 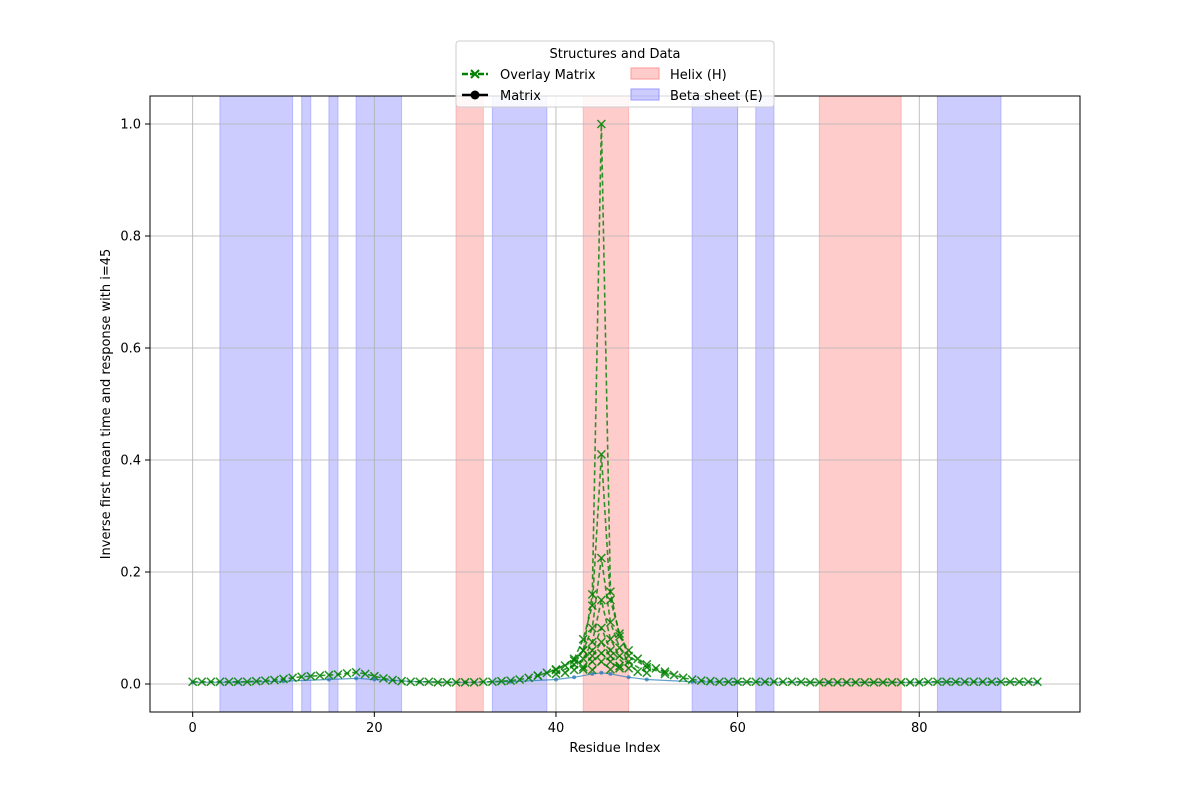 I want to click on legend-patch-helix, so click(x=645, y=73).